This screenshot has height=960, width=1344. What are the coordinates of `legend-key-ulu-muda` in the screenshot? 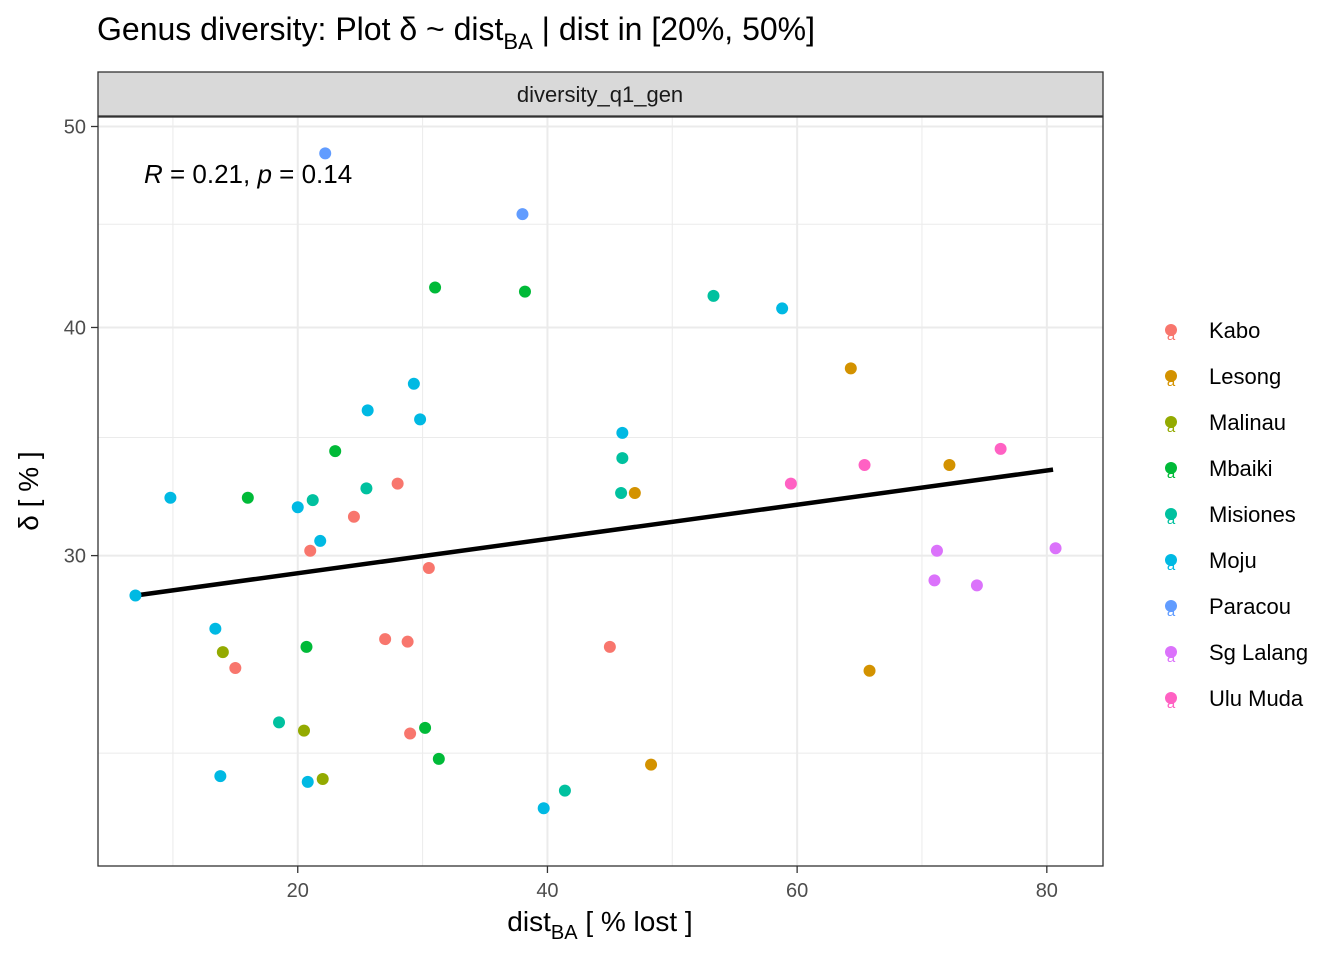 It's located at (1171, 698).